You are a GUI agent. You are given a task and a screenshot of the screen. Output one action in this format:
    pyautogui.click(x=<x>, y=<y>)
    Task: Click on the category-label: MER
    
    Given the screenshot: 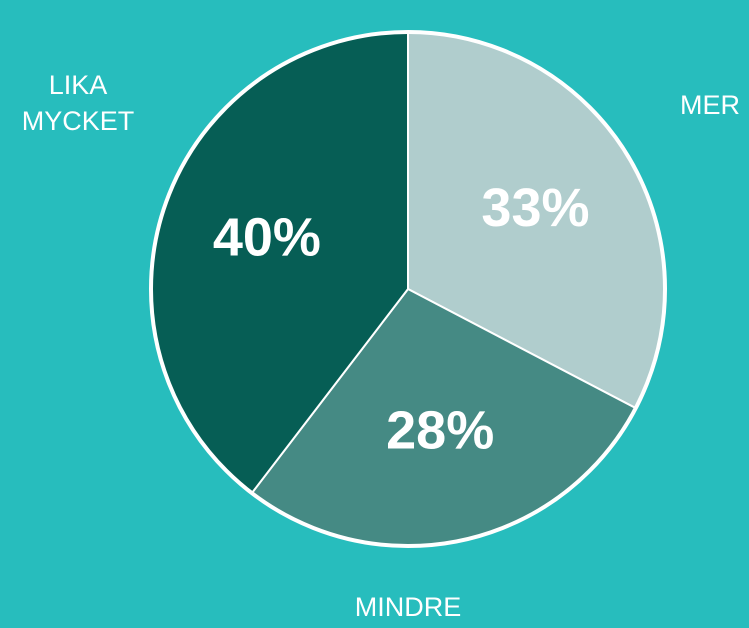 What is the action you would take?
    pyautogui.click(x=710, y=105)
    